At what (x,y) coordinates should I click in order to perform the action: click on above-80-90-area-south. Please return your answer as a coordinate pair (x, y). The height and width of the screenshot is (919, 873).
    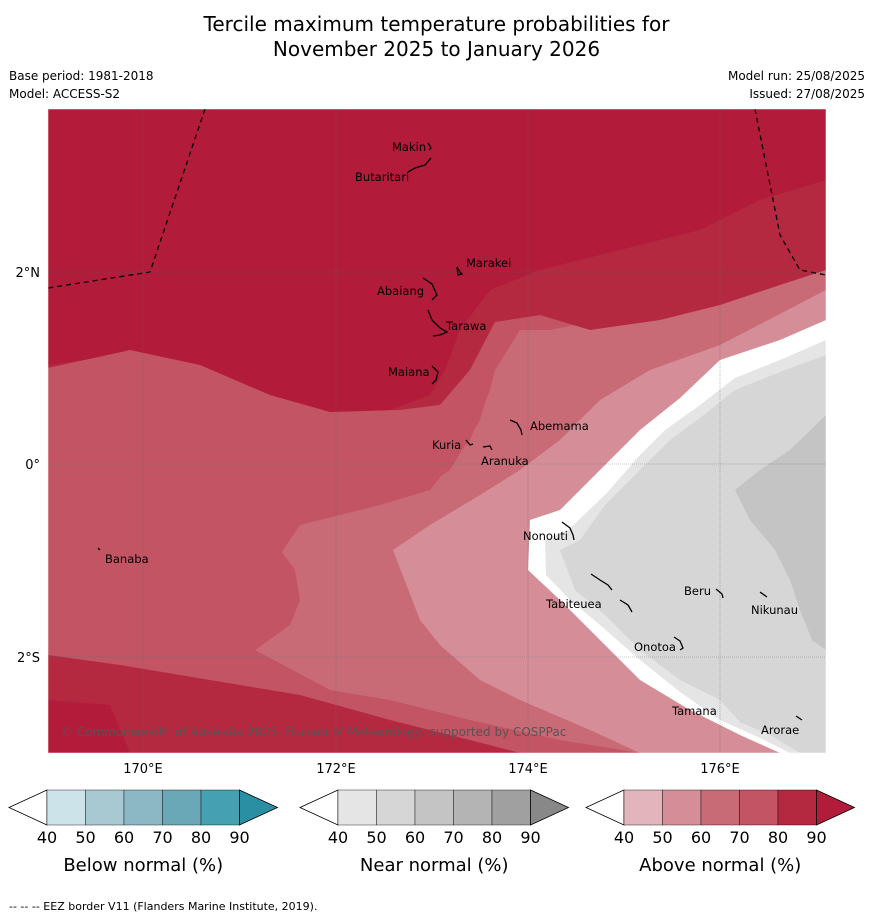
    Looking at the image, I should click on (284, 704).